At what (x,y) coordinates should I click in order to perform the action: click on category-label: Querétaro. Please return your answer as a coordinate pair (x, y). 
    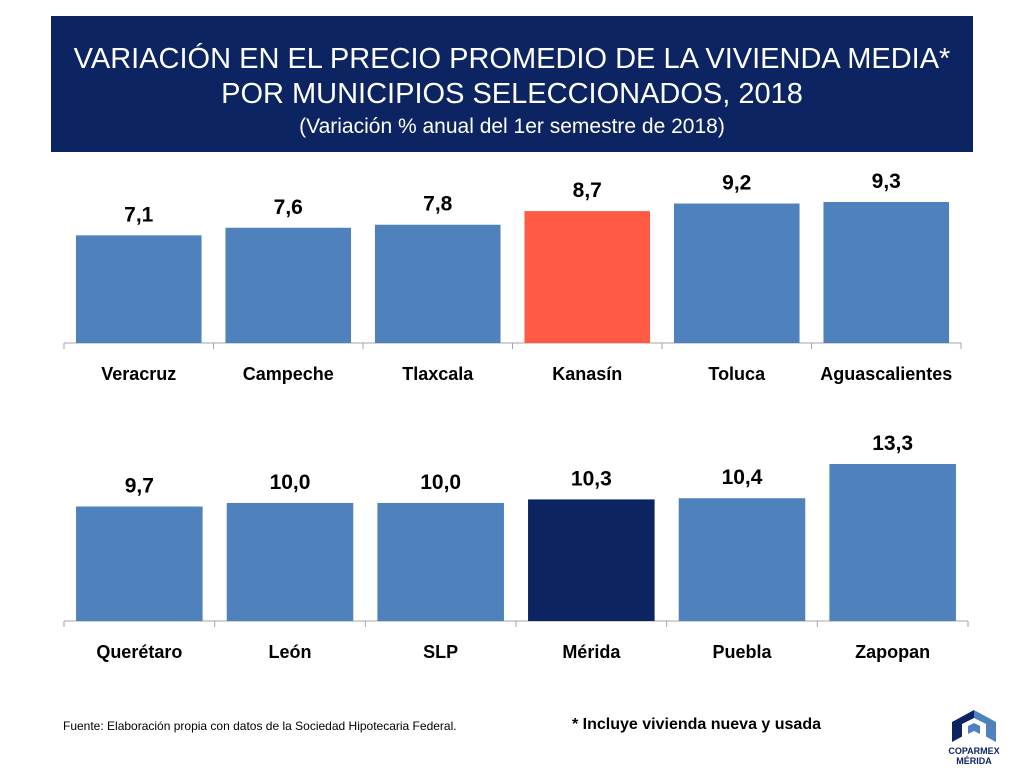
    Looking at the image, I should click on (139, 652).